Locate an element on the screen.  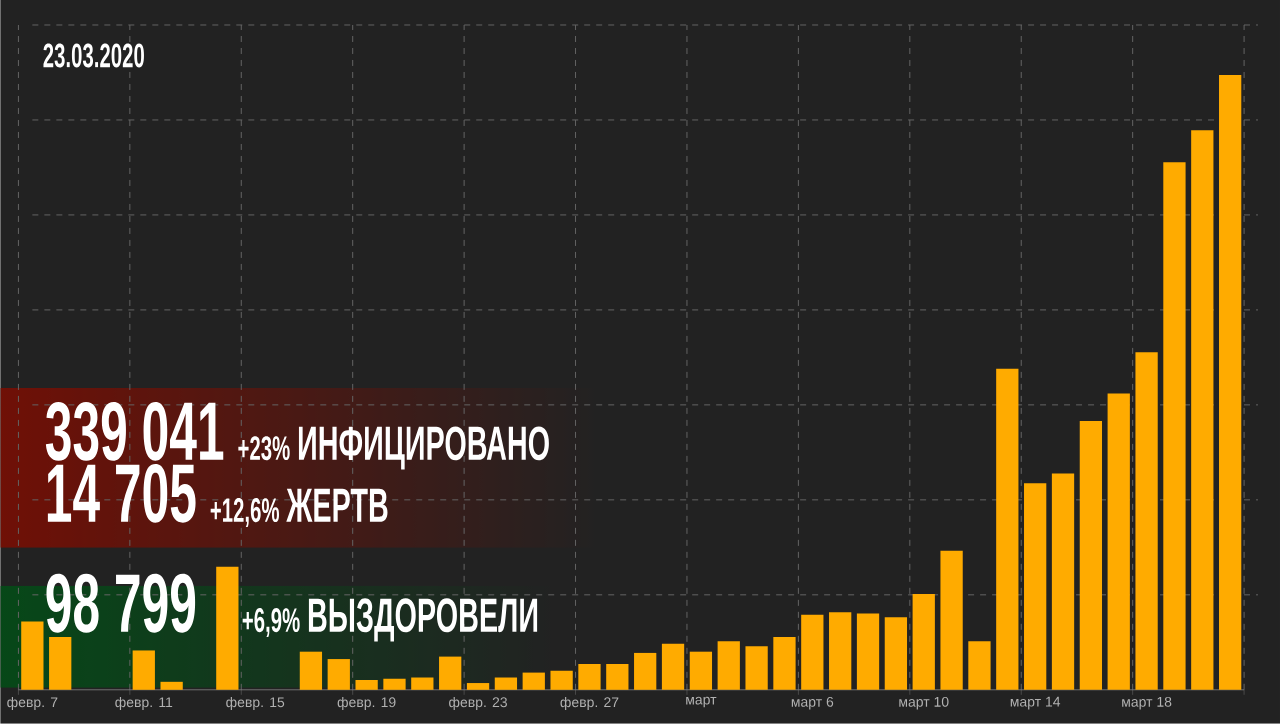
x-tick-label: февр. 15 is located at coordinates (255, 703).